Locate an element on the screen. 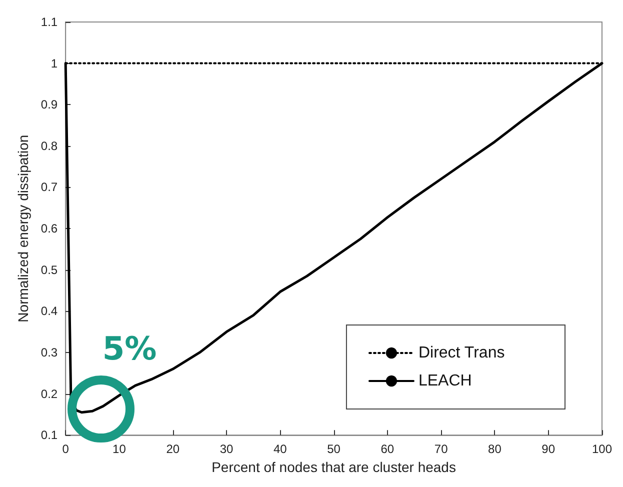 Image resolution: width=623 pixels, height=487 pixels. y-tick-label: 0.7 is located at coordinates (49, 187).